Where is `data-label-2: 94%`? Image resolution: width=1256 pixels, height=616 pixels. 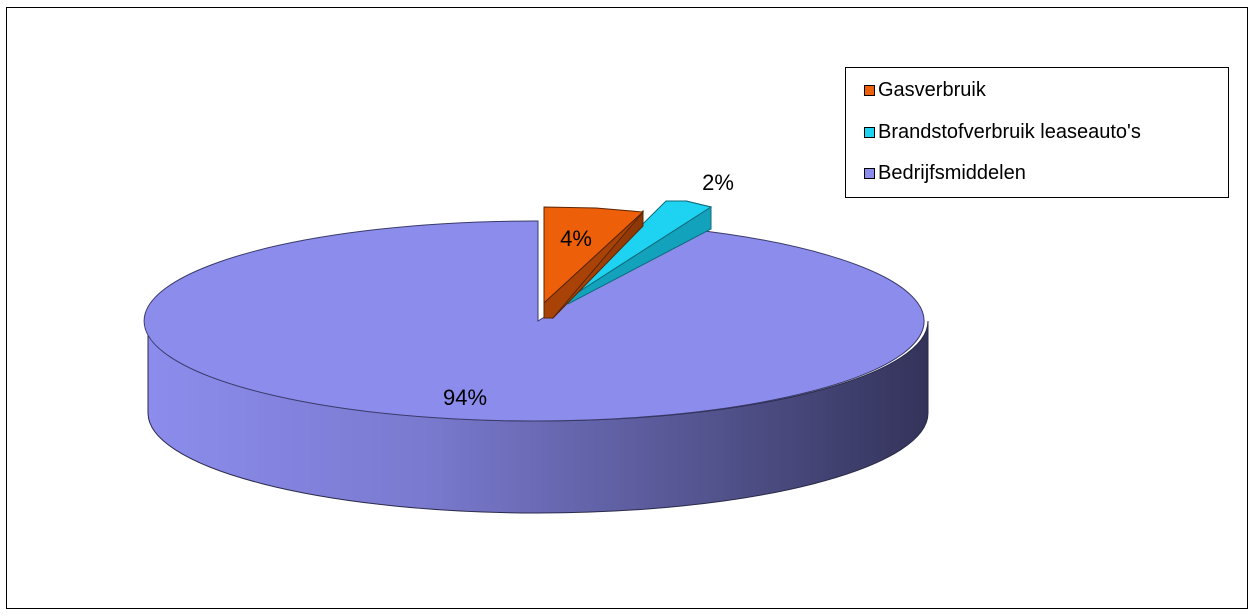
data-label-2: 94% is located at coordinates (465, 397).